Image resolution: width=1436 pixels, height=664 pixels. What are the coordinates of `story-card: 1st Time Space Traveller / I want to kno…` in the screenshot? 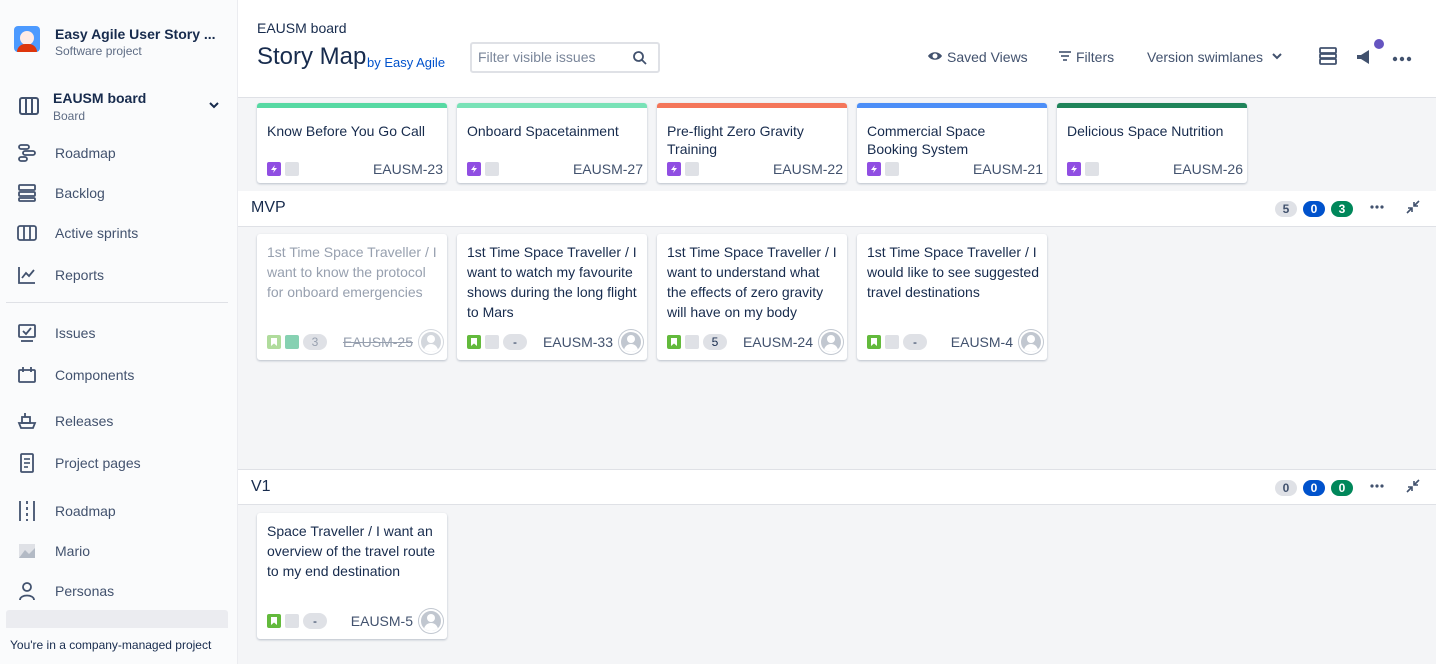 It's located at (352, 297).